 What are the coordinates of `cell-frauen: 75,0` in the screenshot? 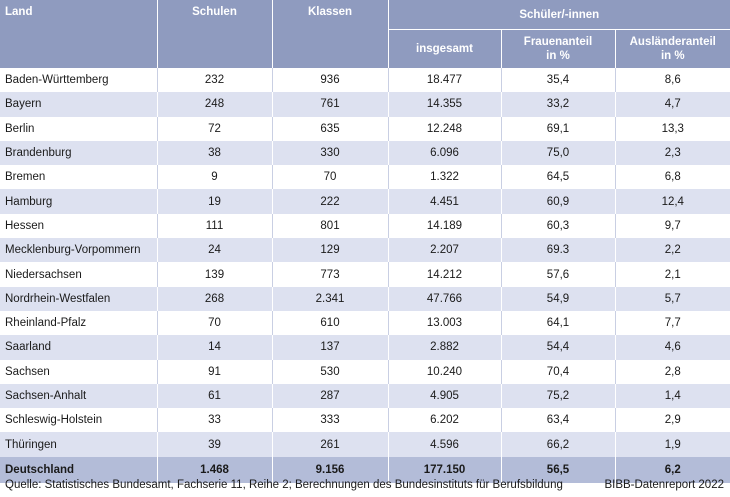 It's located at (558, 153).